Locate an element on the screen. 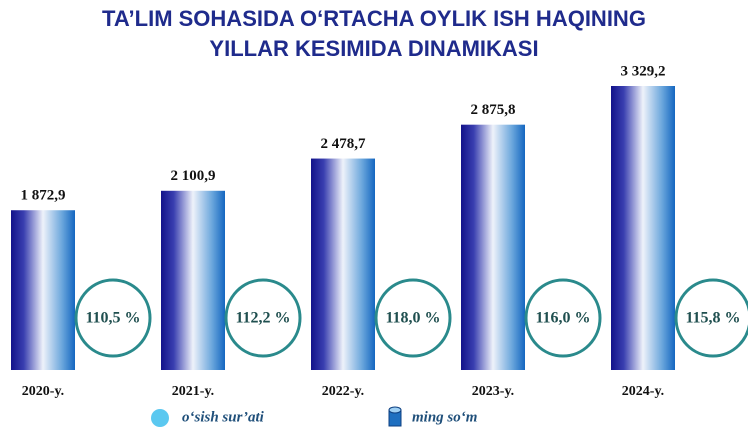 Image resolution: width=748 pixels, height=436 pixels. x-tick-label: 2020-y. is located at coordinates (43, 391).